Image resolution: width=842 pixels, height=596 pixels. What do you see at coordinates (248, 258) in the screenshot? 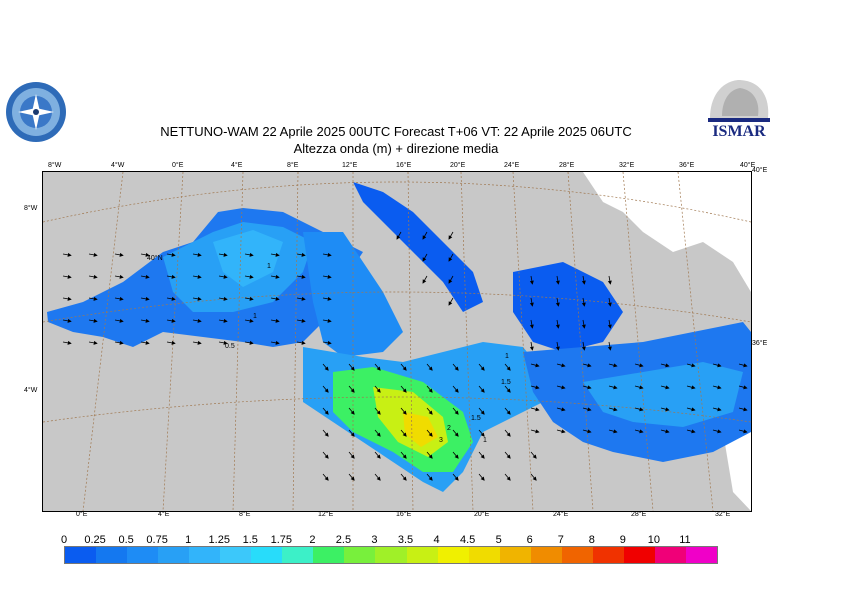
I see `western-basin-high` at bounding box center [248, 258].